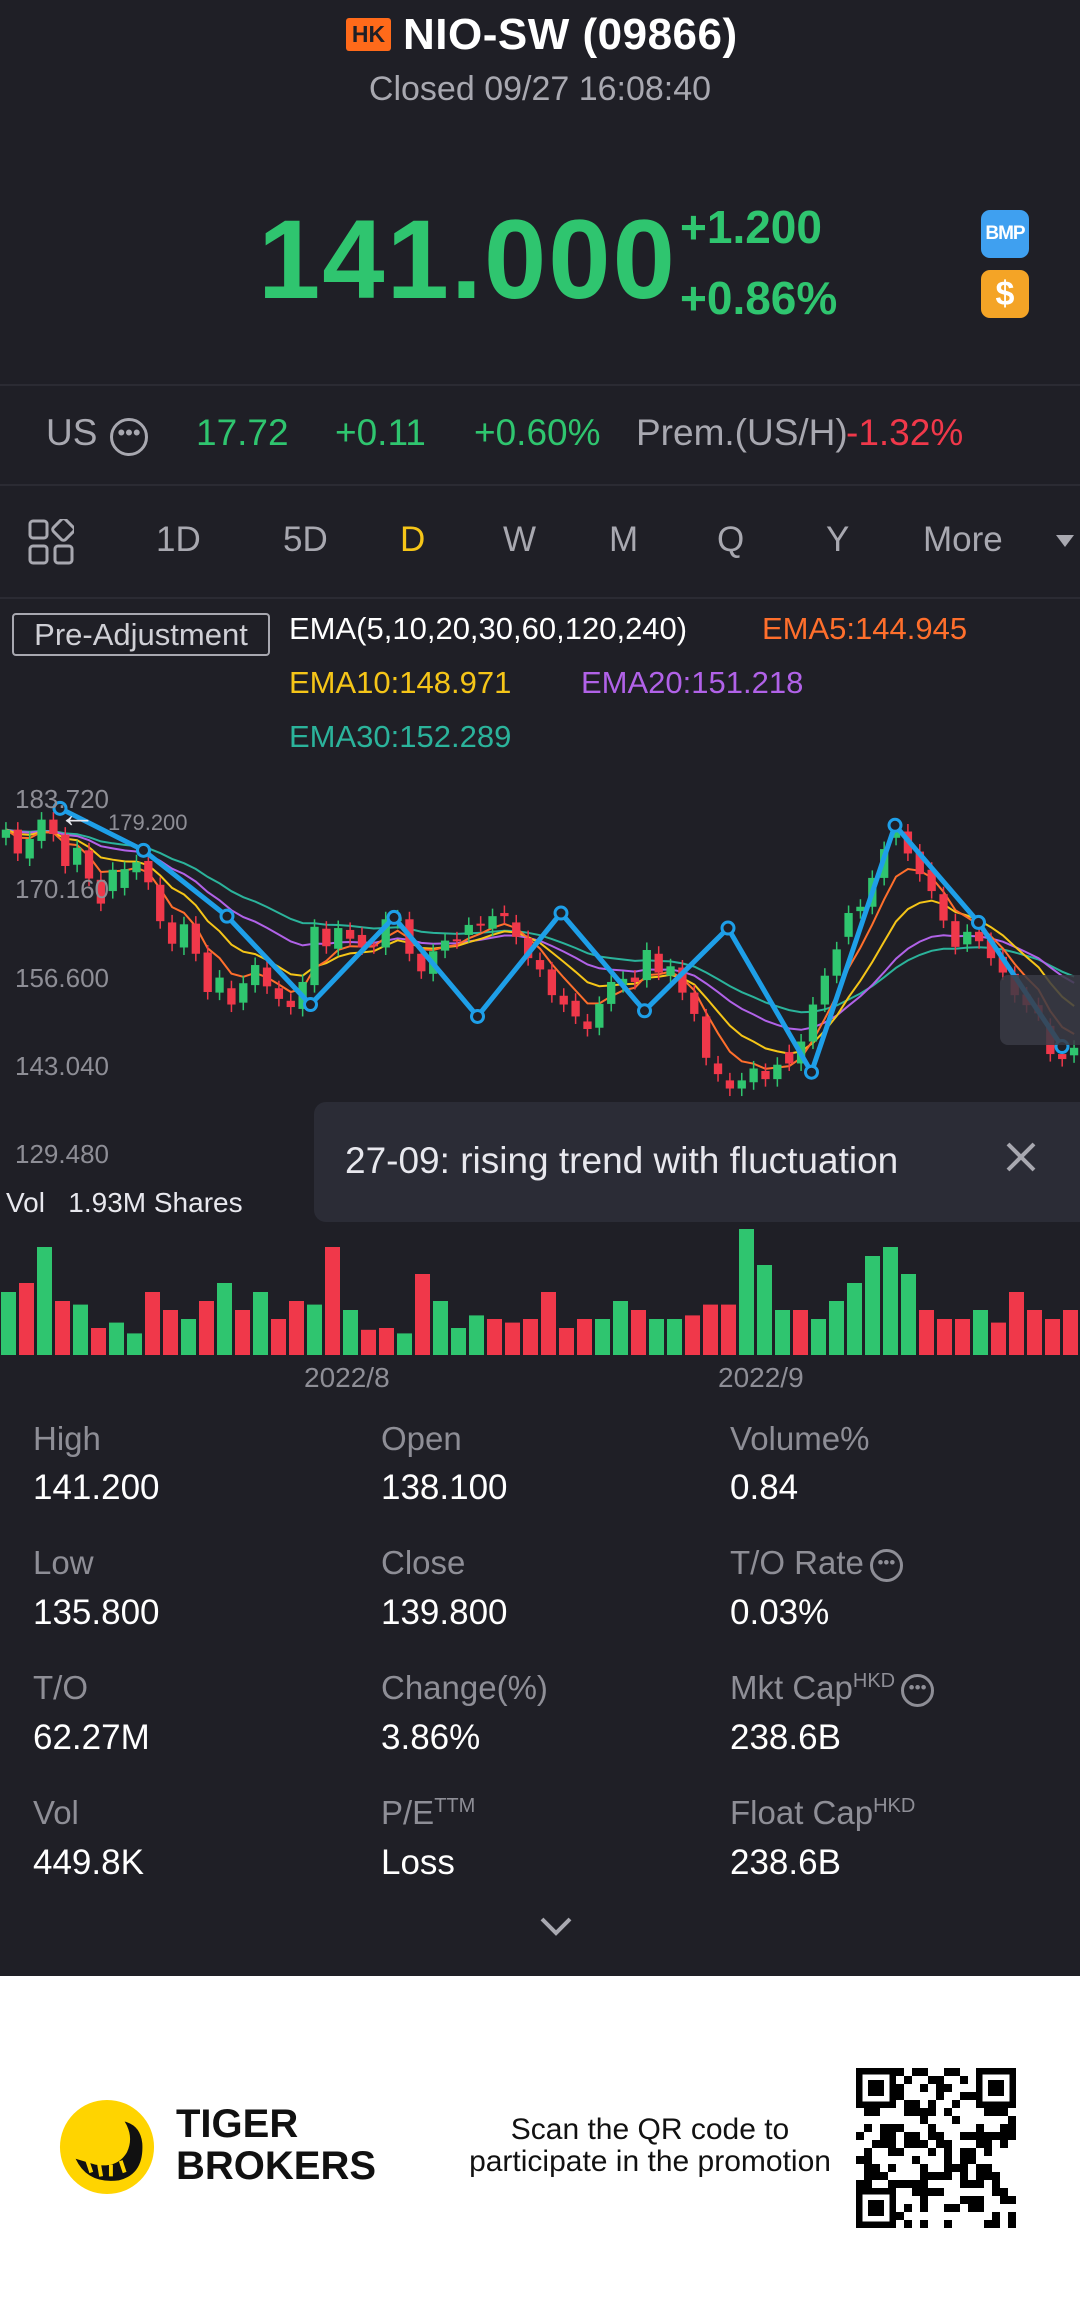 Image resolution: width=1080 pixels, height=2321 pixels. Describe the element at coordinates (876, 2207) in the screenshot. I see `qr-finder` at that location.